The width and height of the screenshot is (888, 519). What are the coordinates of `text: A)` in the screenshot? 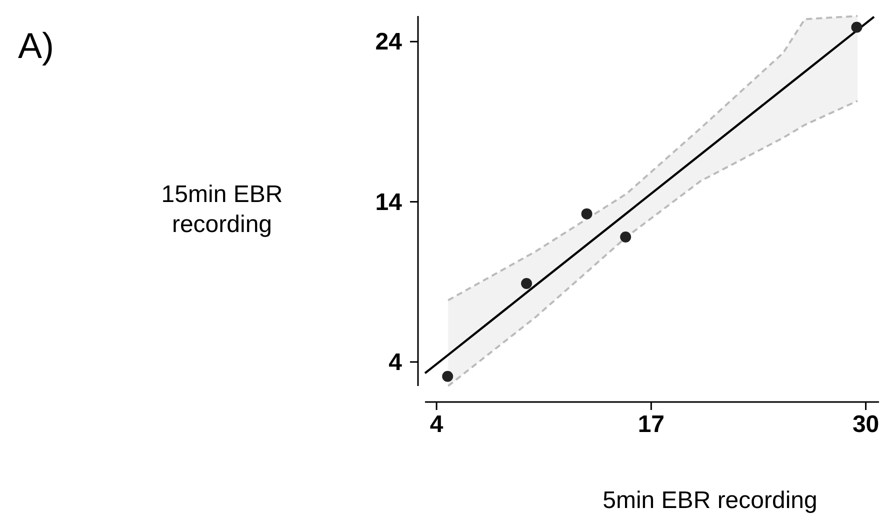 It's located at (36, 45).